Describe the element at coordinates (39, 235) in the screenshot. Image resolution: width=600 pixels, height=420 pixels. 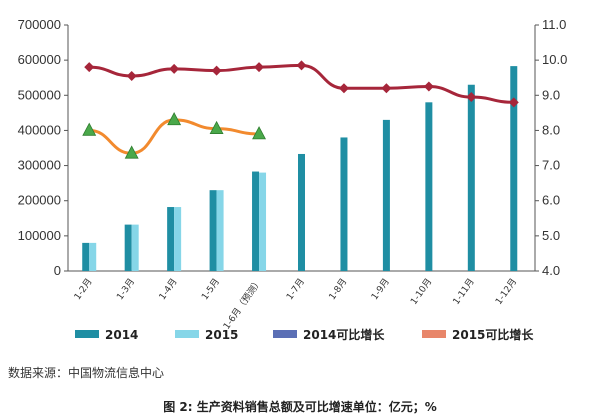
I see `y-left-tick-label: 100000` at that location.